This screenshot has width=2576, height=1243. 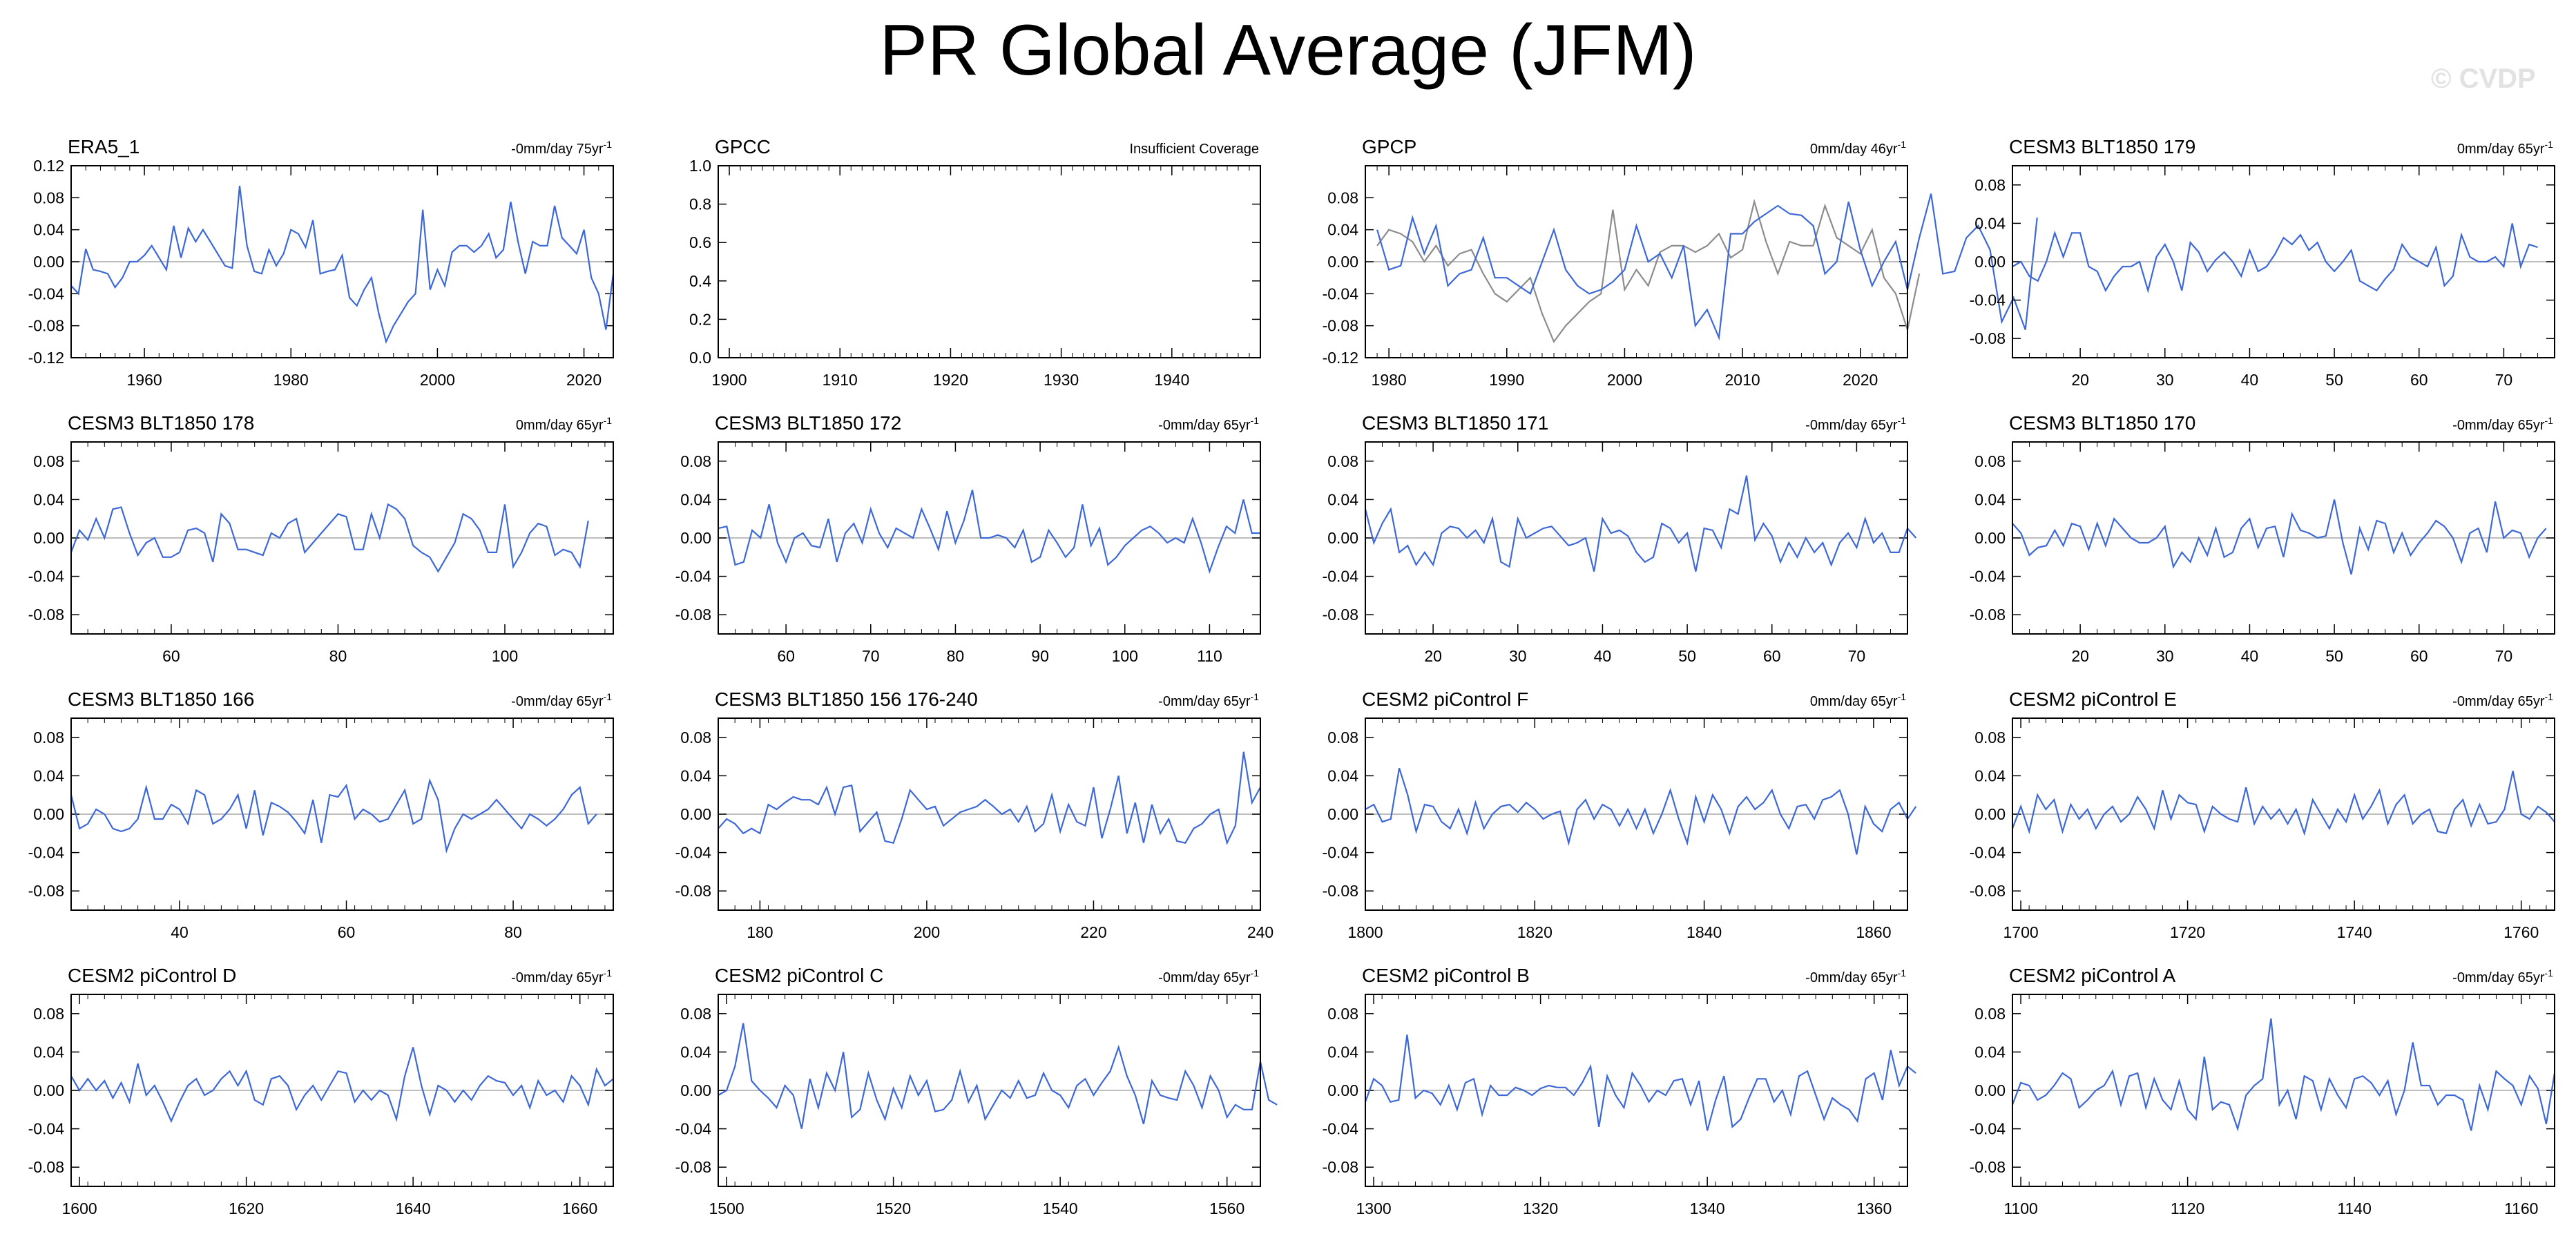 What do you see at coordinates (799, 976) in the screenshot?
I see `panel-title: CESM2 piControl C` at bounding box center [799, 976].